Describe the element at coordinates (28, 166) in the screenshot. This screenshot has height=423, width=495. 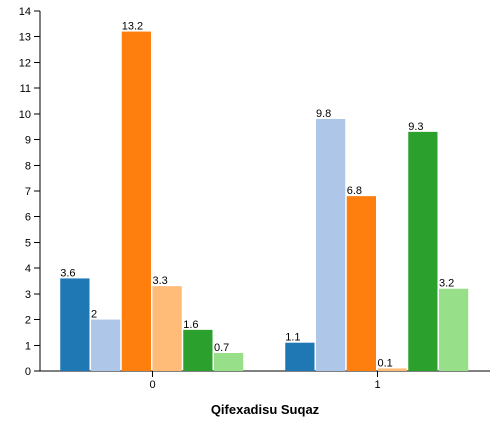
I see `y-tick-label: 8` at that location.